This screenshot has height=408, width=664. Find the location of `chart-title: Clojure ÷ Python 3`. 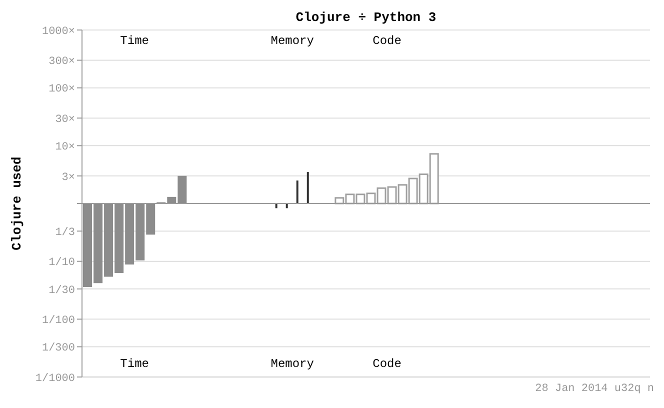

chart-title: Clojure ÷ Python 3 is located at coordinates (366, 17).